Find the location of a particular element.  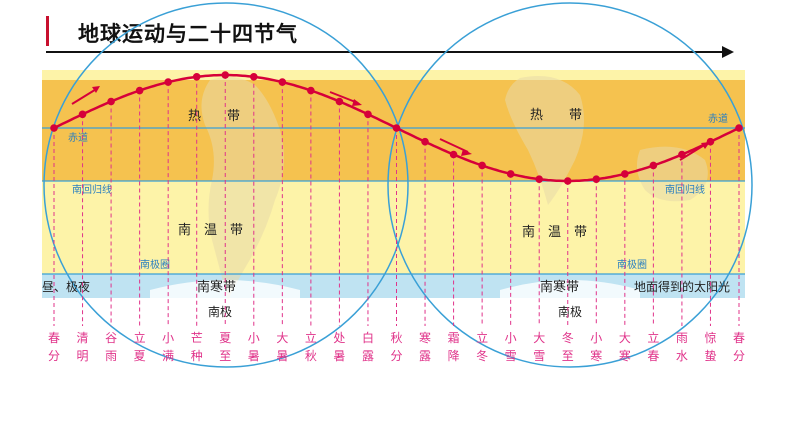

zone-label-tropics-left: 热 带 is located at coordinates (214, 116).